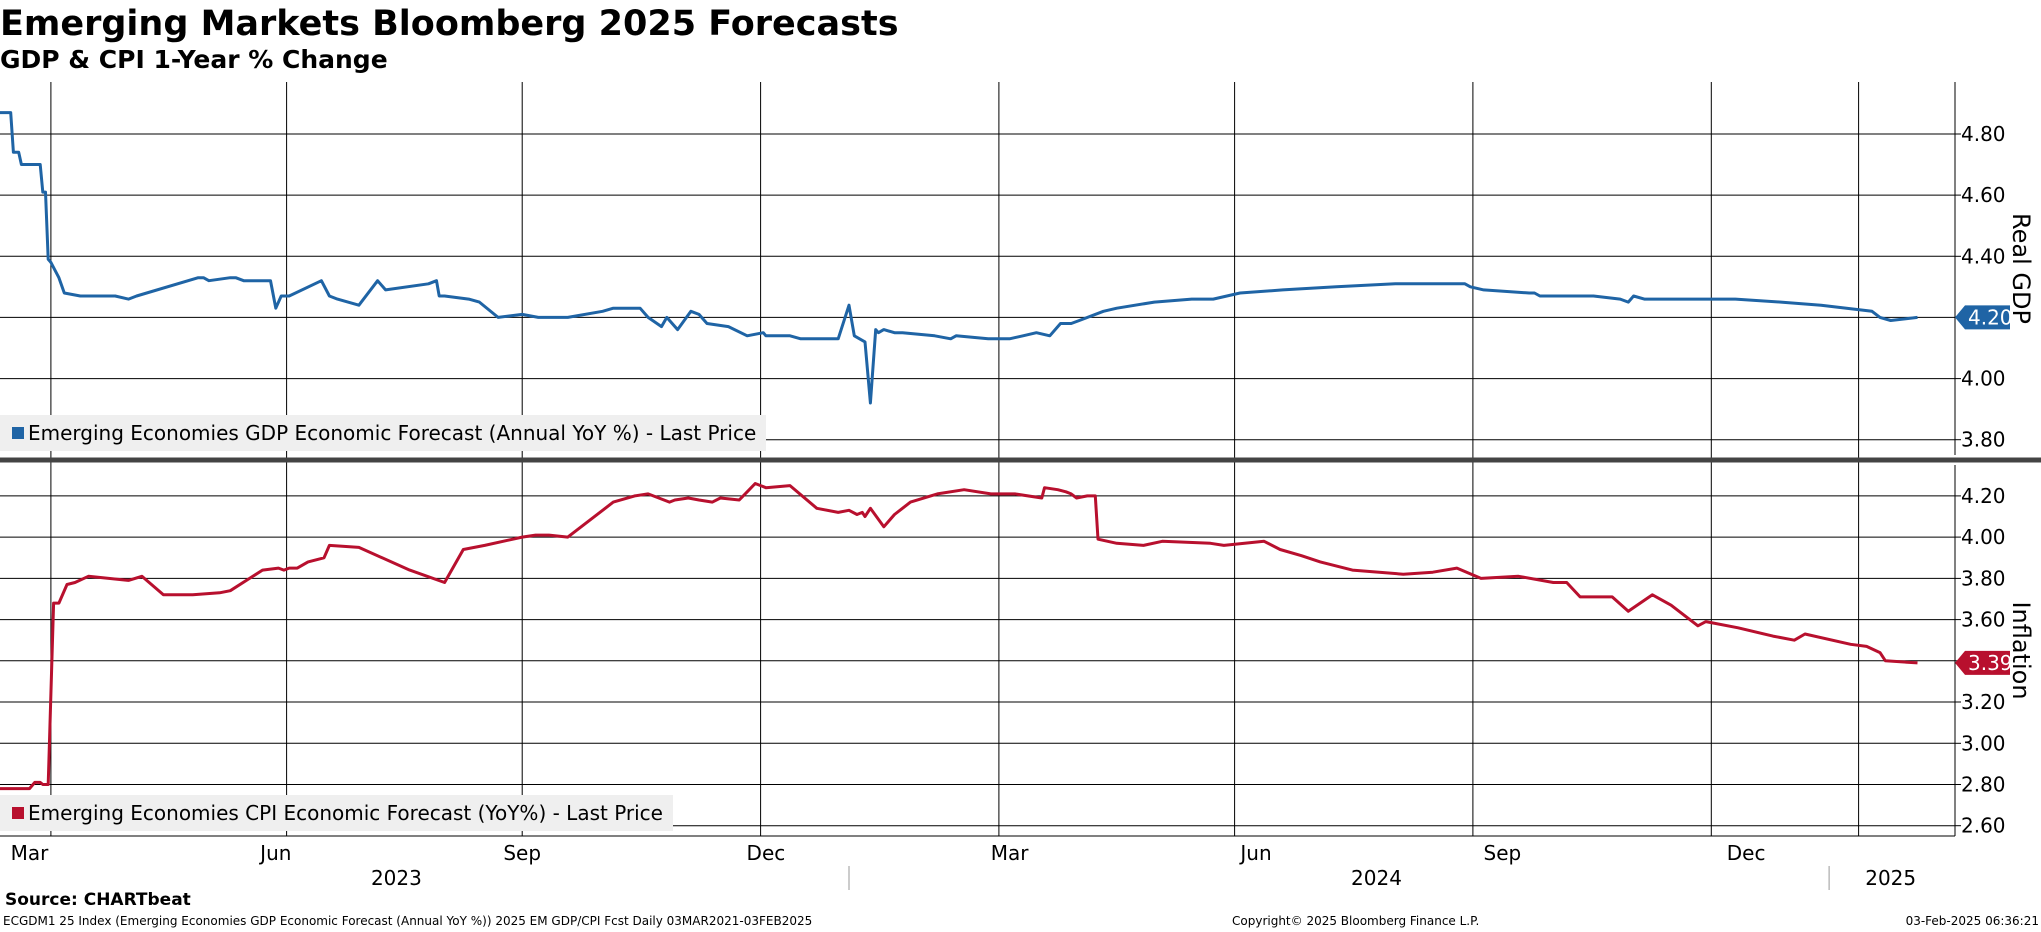  Describe the element at coordinates (1983, 743) in the screenshot. I see `y-tick-label: 3.00` at that location.